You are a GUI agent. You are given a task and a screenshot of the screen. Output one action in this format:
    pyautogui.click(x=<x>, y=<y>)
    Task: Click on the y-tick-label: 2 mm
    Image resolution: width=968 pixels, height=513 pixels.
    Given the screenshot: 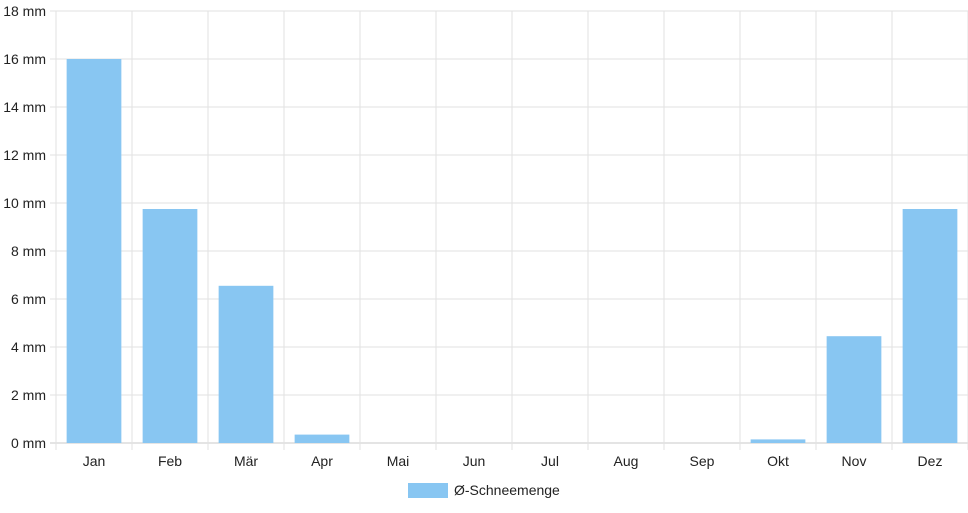 What is the action you would take?
    pyautogui.click(x=28, y=395)
    